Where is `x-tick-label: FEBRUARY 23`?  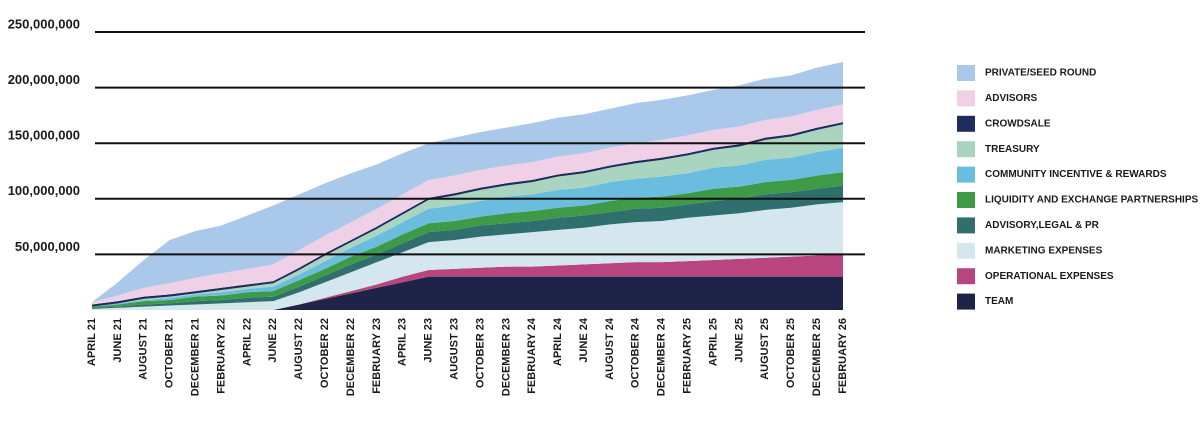
x-tick-label: FEBRUARY 23 is located at coordinates (377, 356).